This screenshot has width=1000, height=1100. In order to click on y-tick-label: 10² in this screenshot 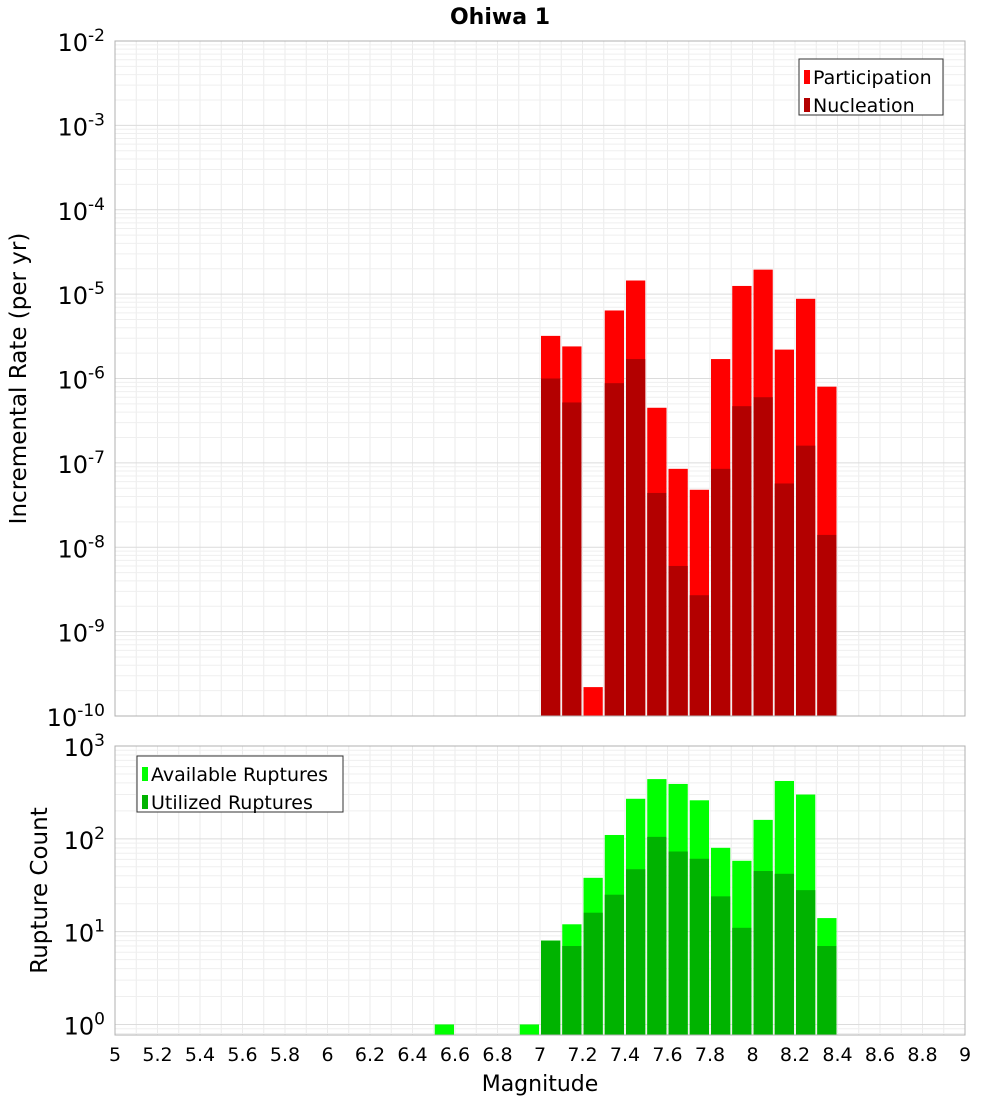, I will do `click(84, 839)`.